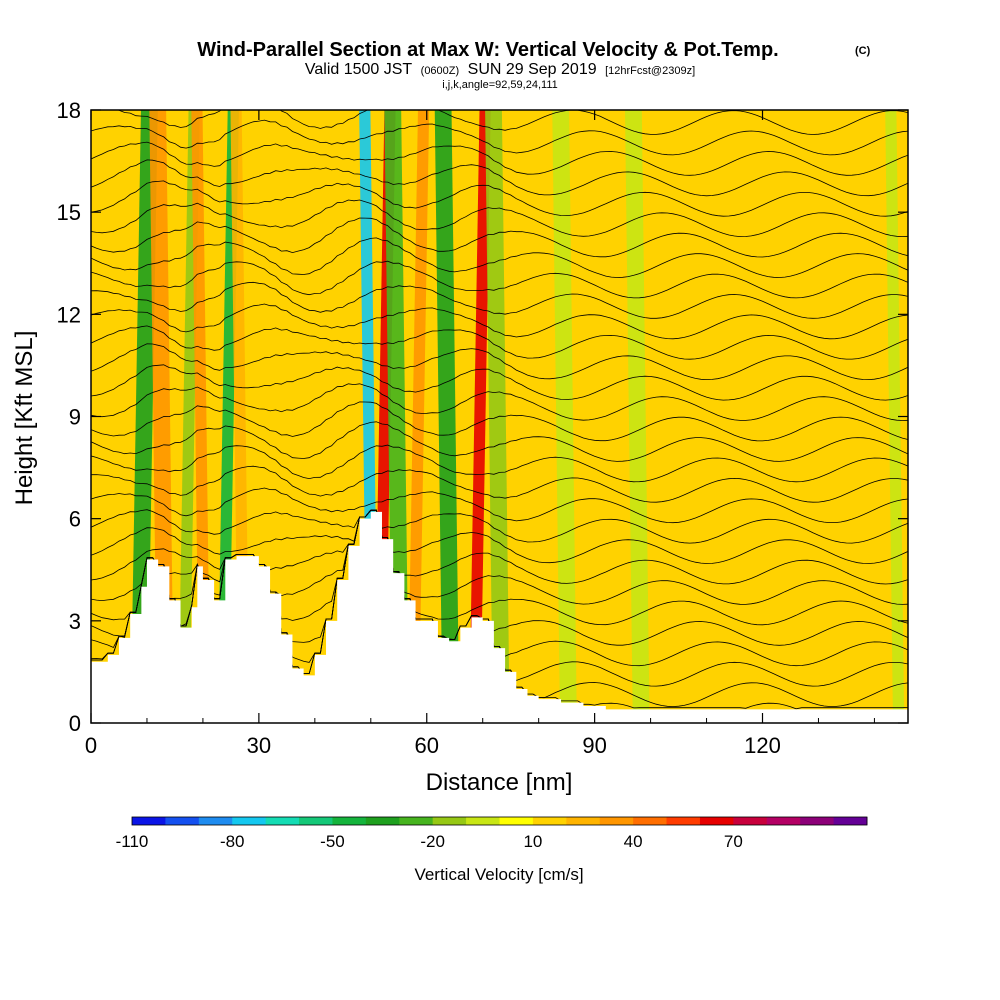 This screenshot has width=1000, height=1000. What do you see at coordinates (75, 519) in the screenshot?
I see `y-tick-label: 6` at bounding box center [75, 519].